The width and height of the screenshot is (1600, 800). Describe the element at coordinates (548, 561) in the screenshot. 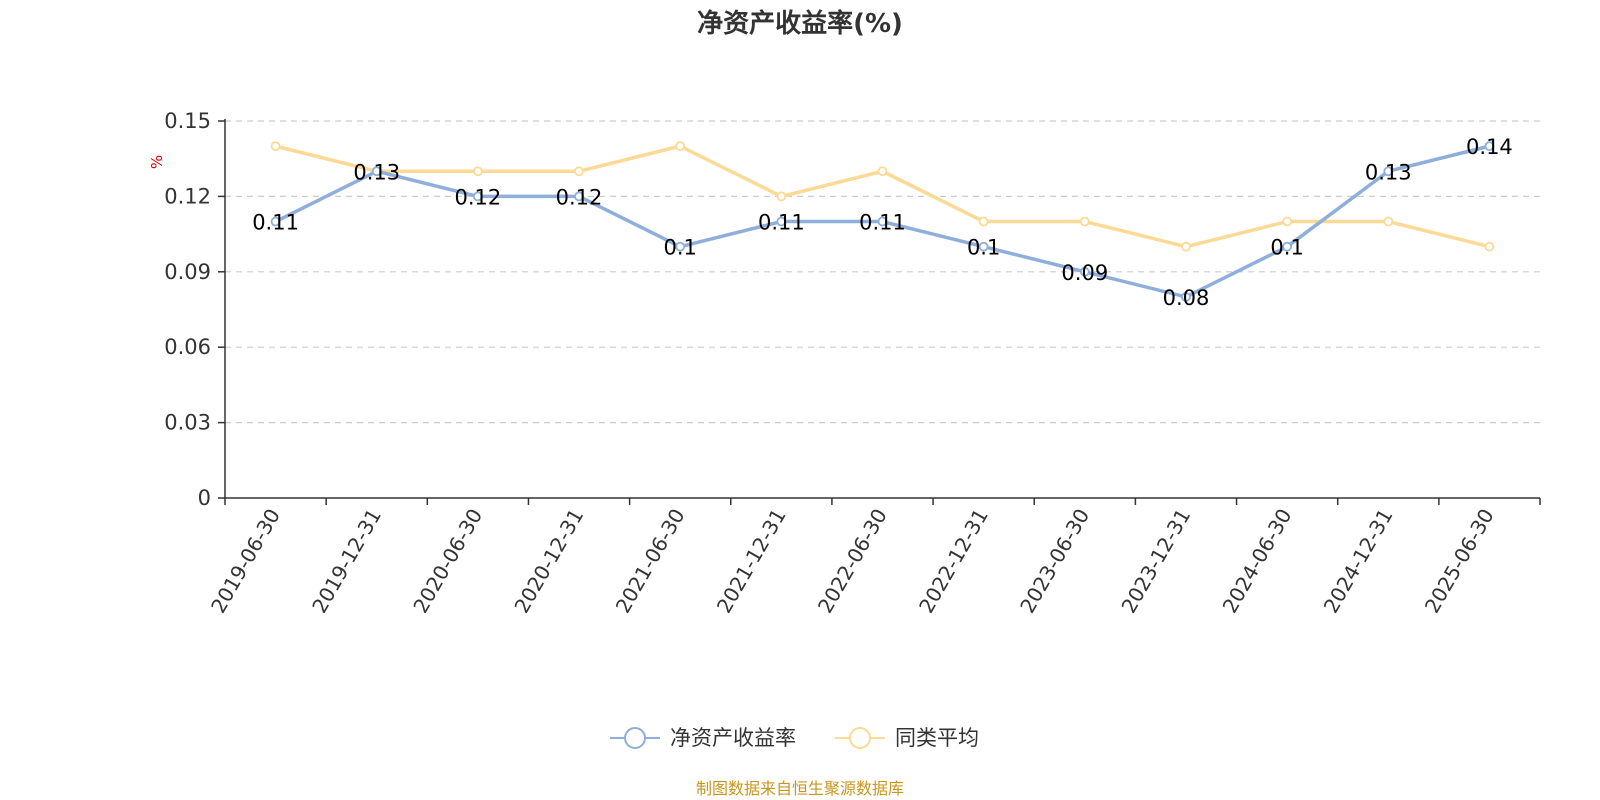

I see `x-tick-label: 2020-12-31` at that location.